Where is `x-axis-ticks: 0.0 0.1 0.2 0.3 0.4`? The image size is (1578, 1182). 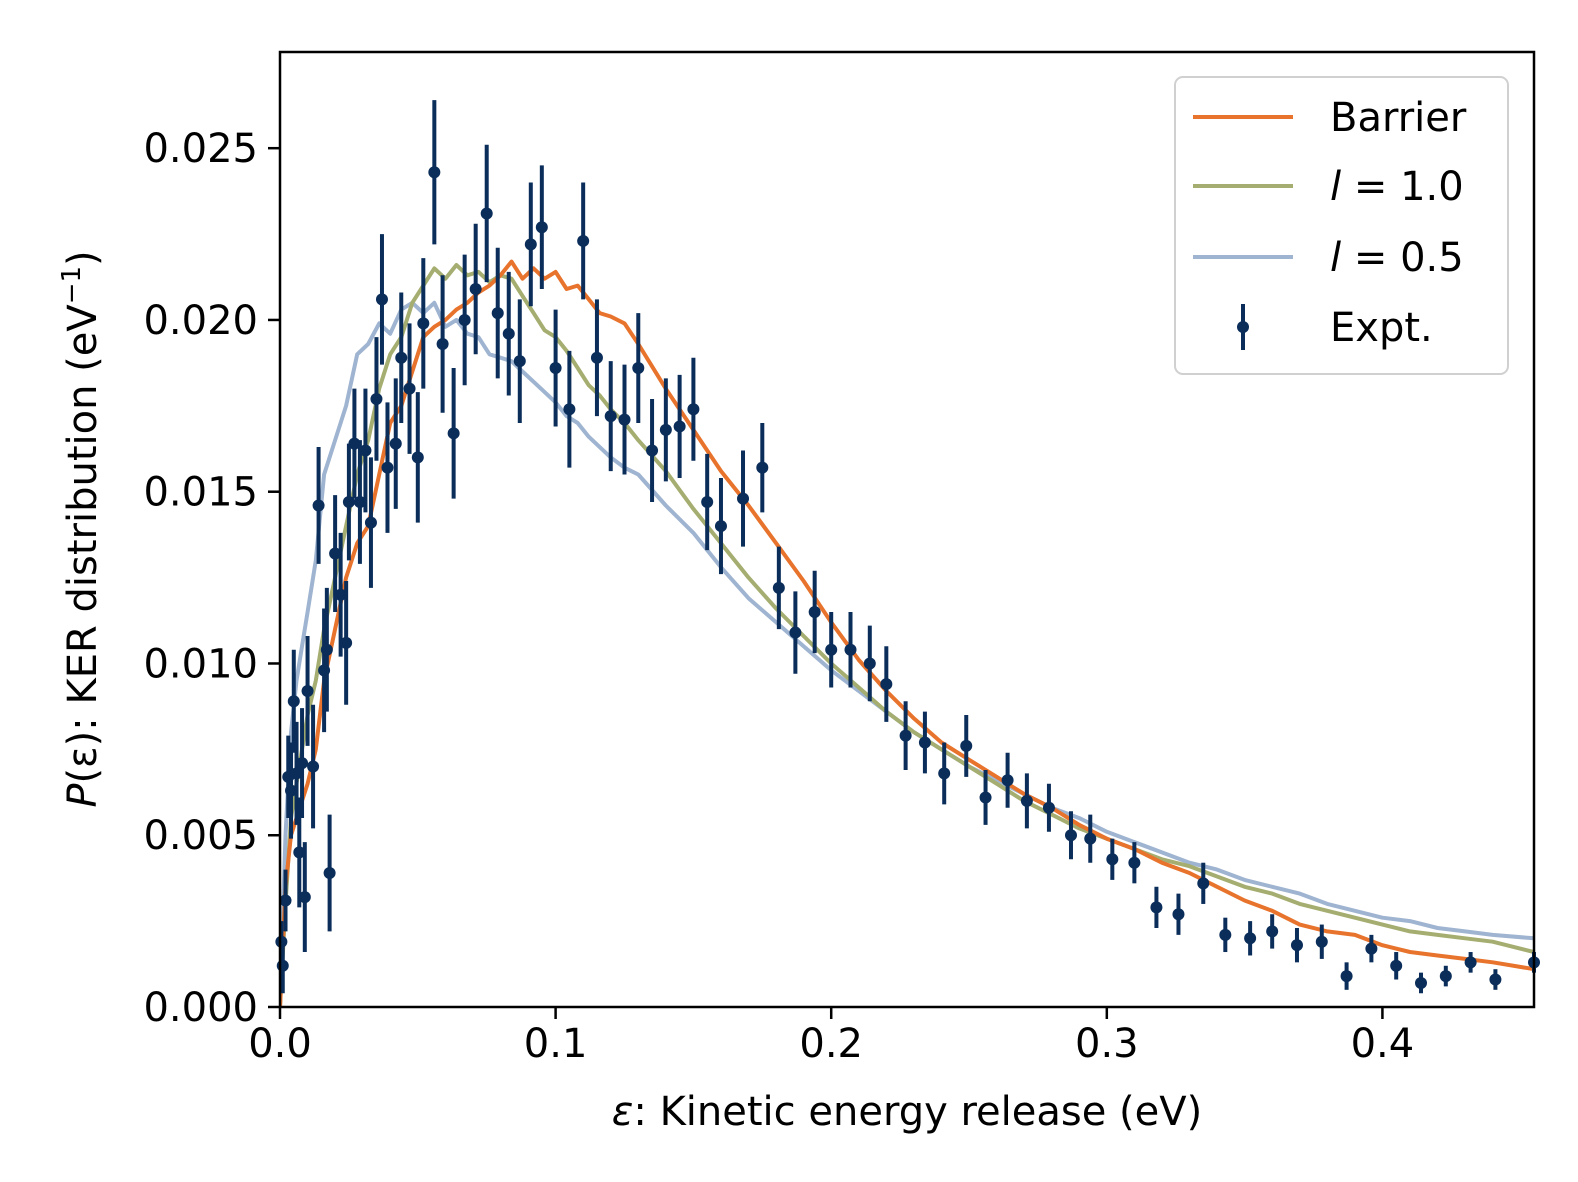
x-axis-ticks: 0.0 0.1 0.2 0.3 0.4 is located at coordinates (831, 1037).